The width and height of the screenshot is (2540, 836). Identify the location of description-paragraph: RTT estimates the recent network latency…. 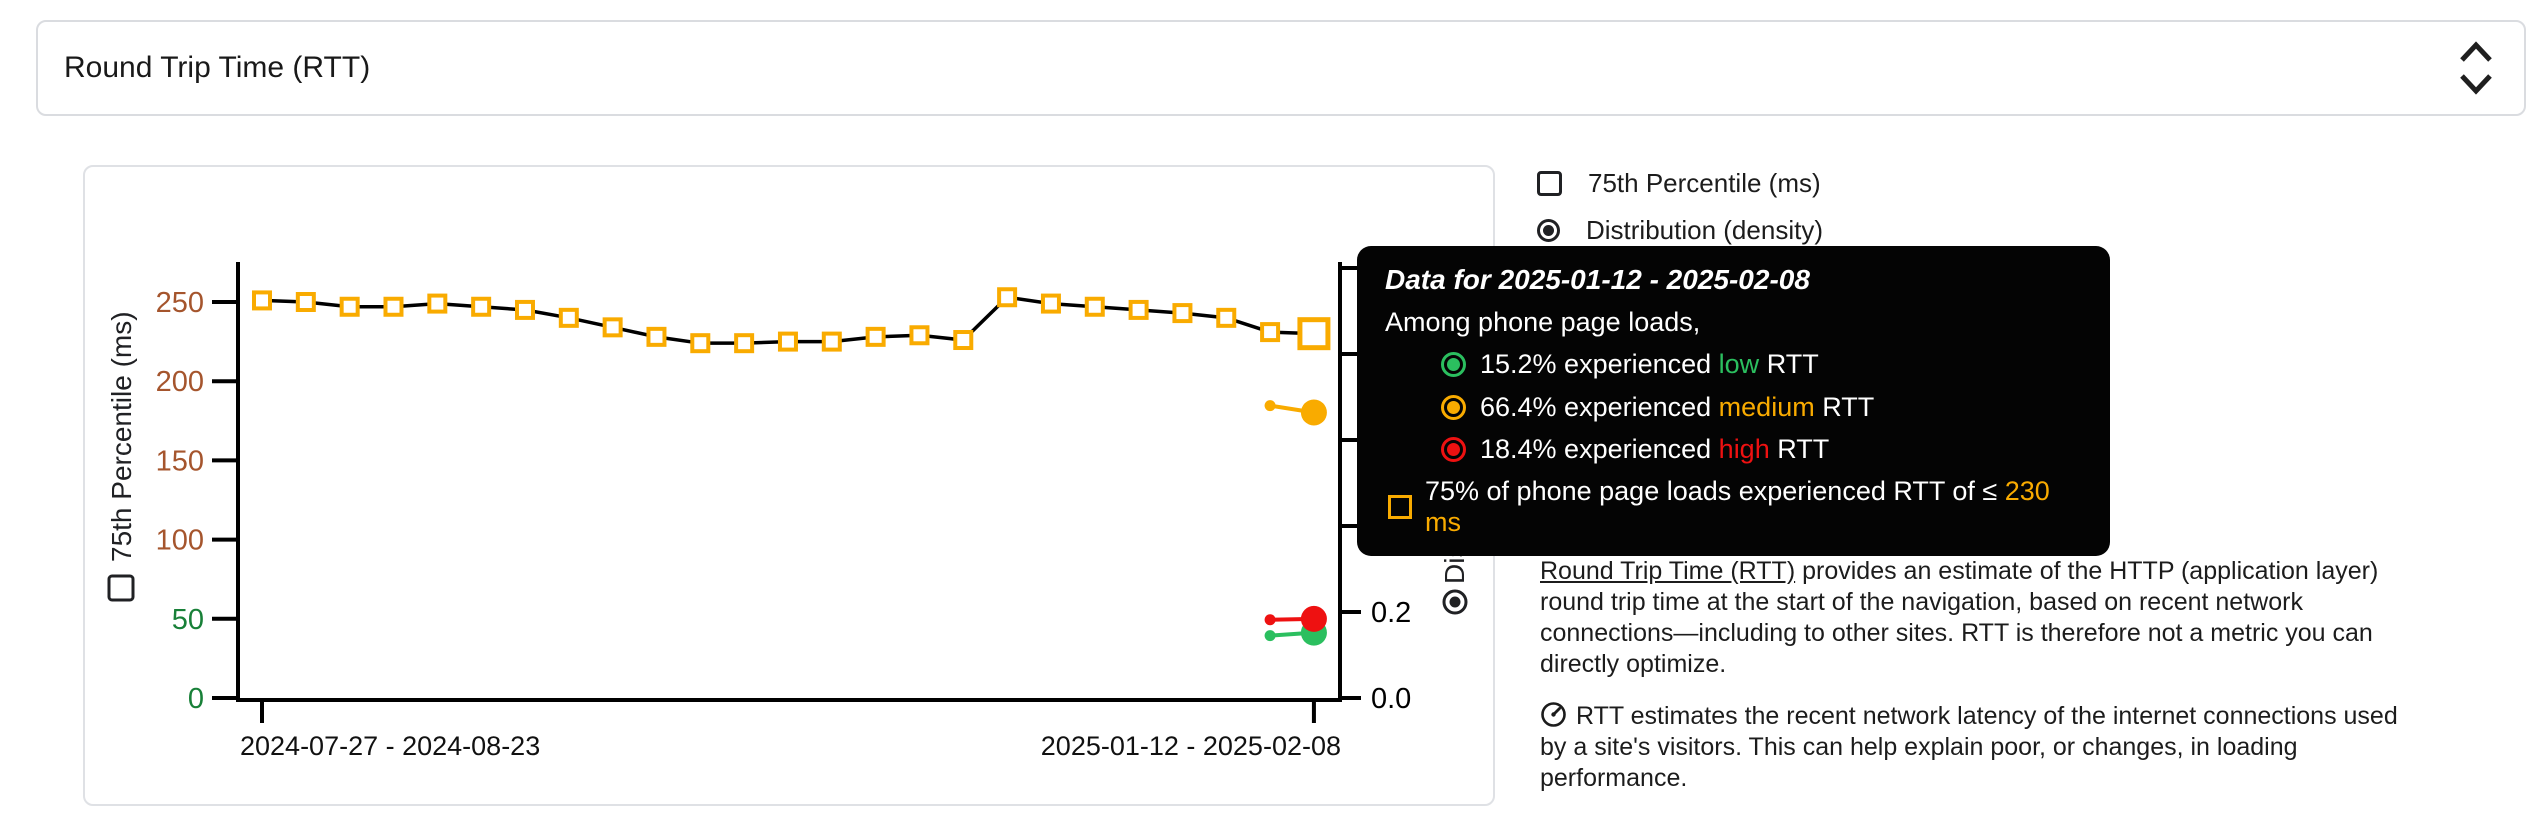
(1969, 747).